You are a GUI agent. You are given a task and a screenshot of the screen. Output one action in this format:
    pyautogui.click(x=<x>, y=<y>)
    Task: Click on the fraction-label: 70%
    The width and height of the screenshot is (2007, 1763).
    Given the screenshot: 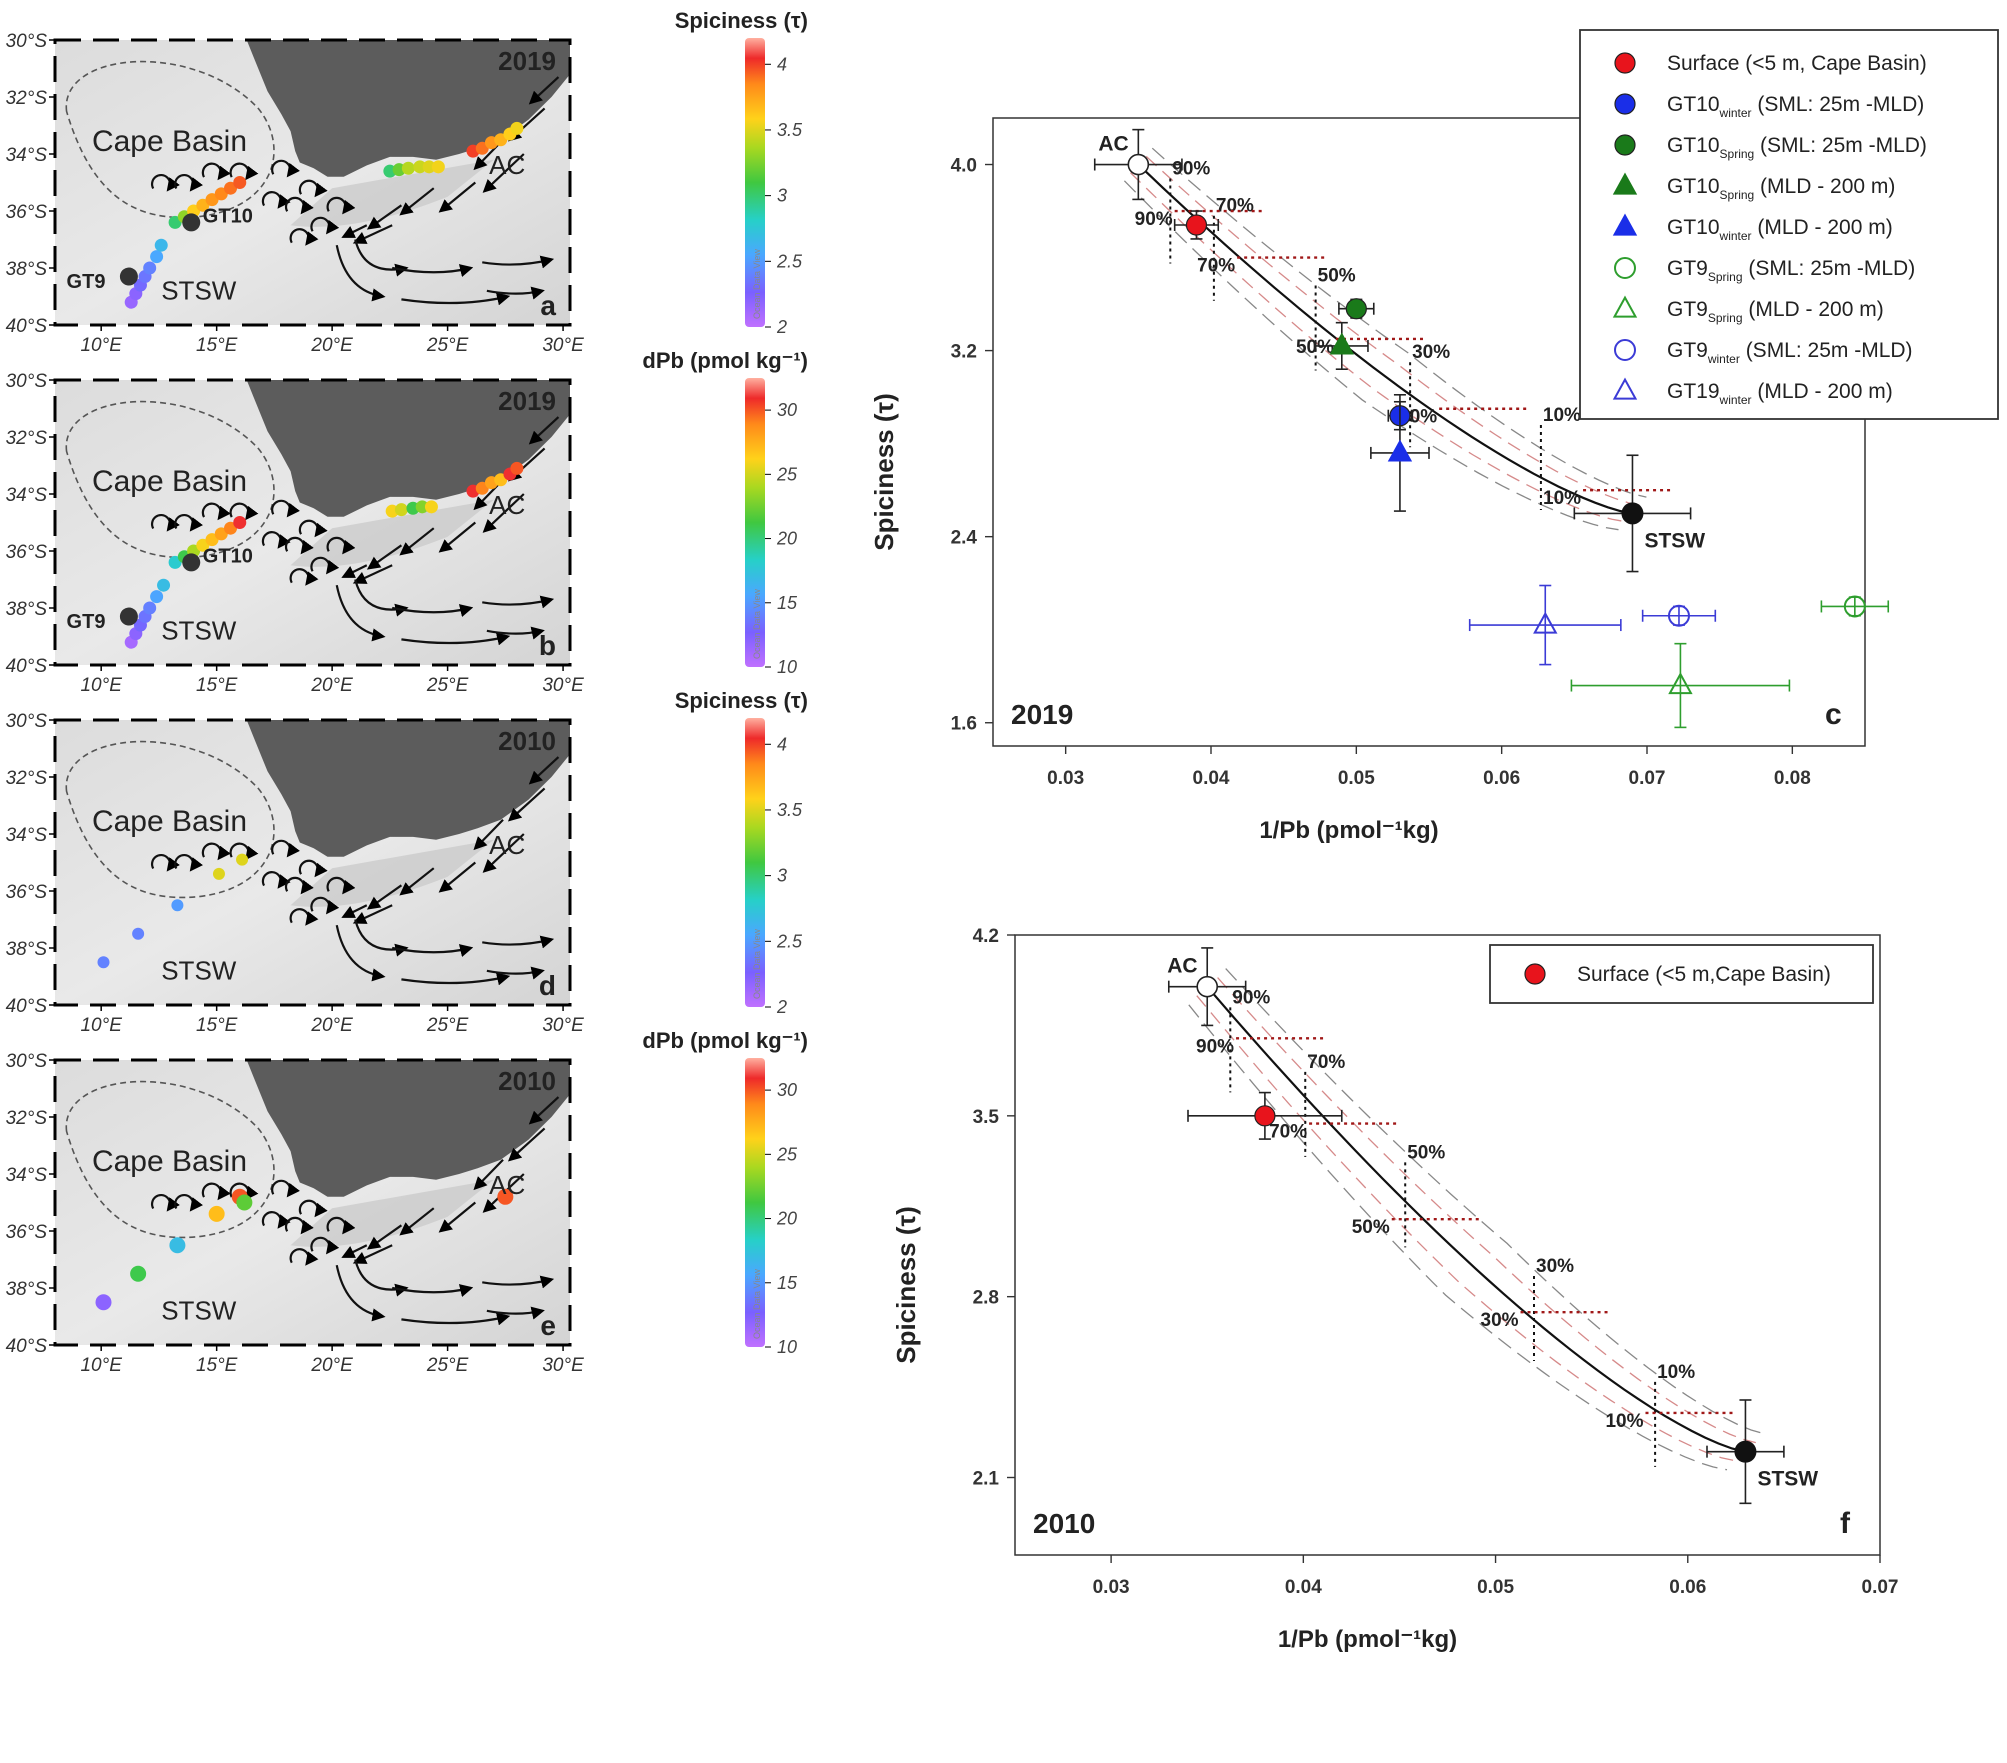 What is the action you would take?
    pyautogui.click(x=1326, y=1062)
    